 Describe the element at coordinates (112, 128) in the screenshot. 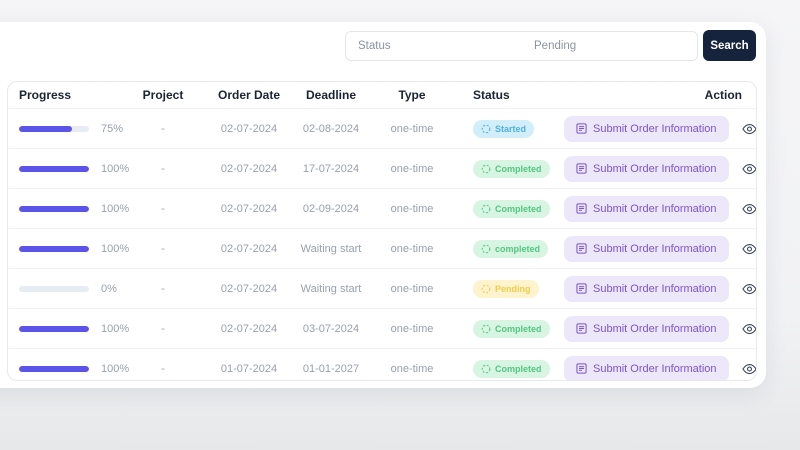

I see `progress-percent: 75%` at that location.